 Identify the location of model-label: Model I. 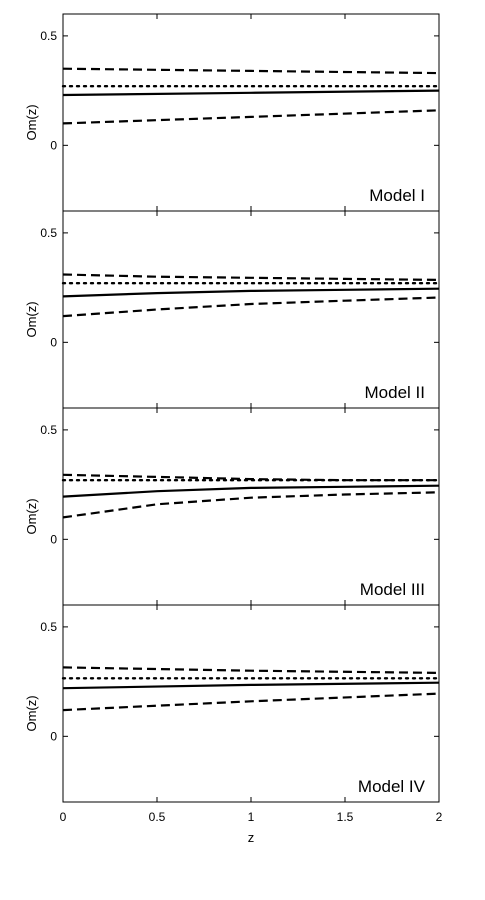
(397, 195).